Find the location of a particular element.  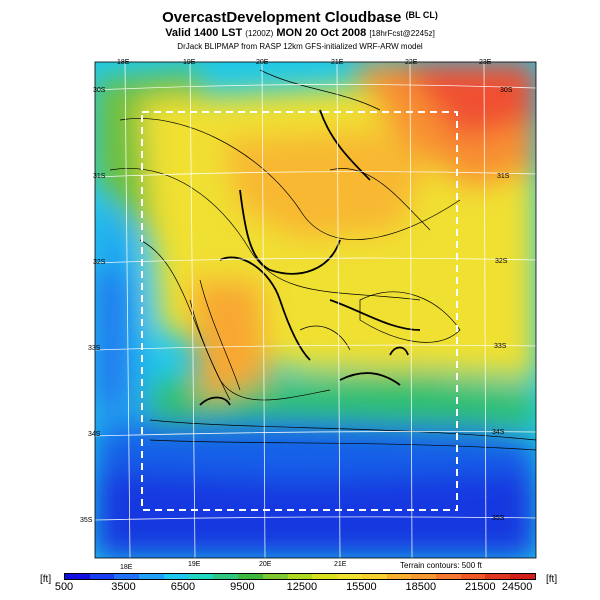

lon-labels-top: 18E 19E 20E 21E 22E 23E is located at coordinates (304, 62).